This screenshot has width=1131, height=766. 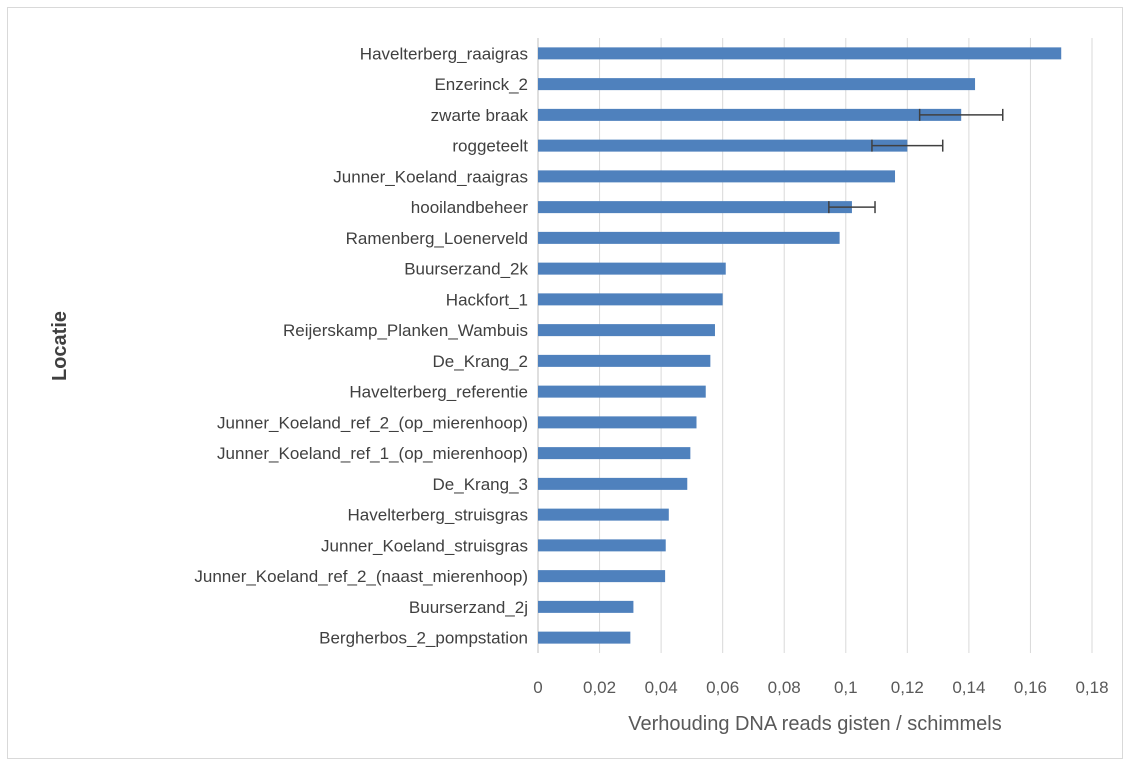 What do you see at coordinates (815, 724) in the screenshot?
I see `x-axis-title: Verhouding DNA reads gisten / schimmels` at bounding box center [815, 724].